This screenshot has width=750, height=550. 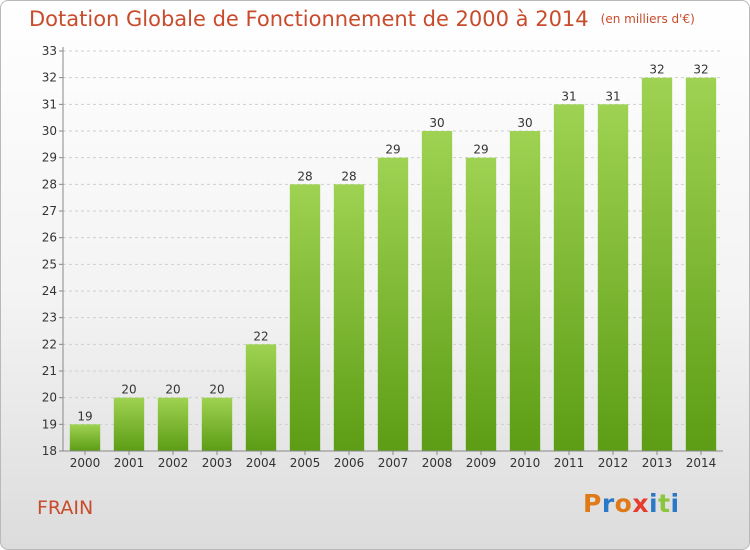 What do you see at coordinates (49, 398) in the screenshot?
I see `y-tick-label: 20` at bounding box center [49, 398].